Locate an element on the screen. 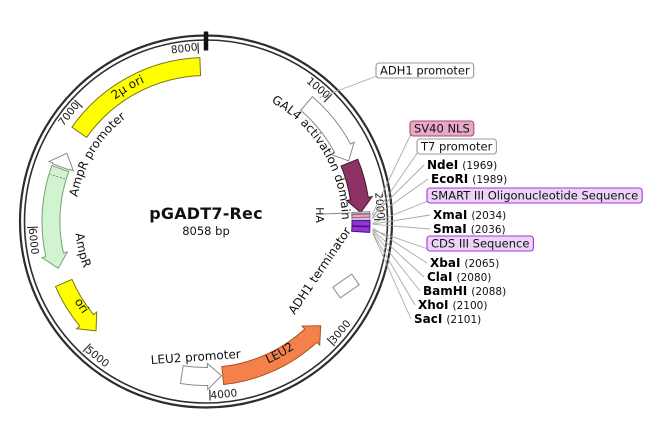  callout-sv40-nls: SV40 NLS is located at coordinates (442, 128).